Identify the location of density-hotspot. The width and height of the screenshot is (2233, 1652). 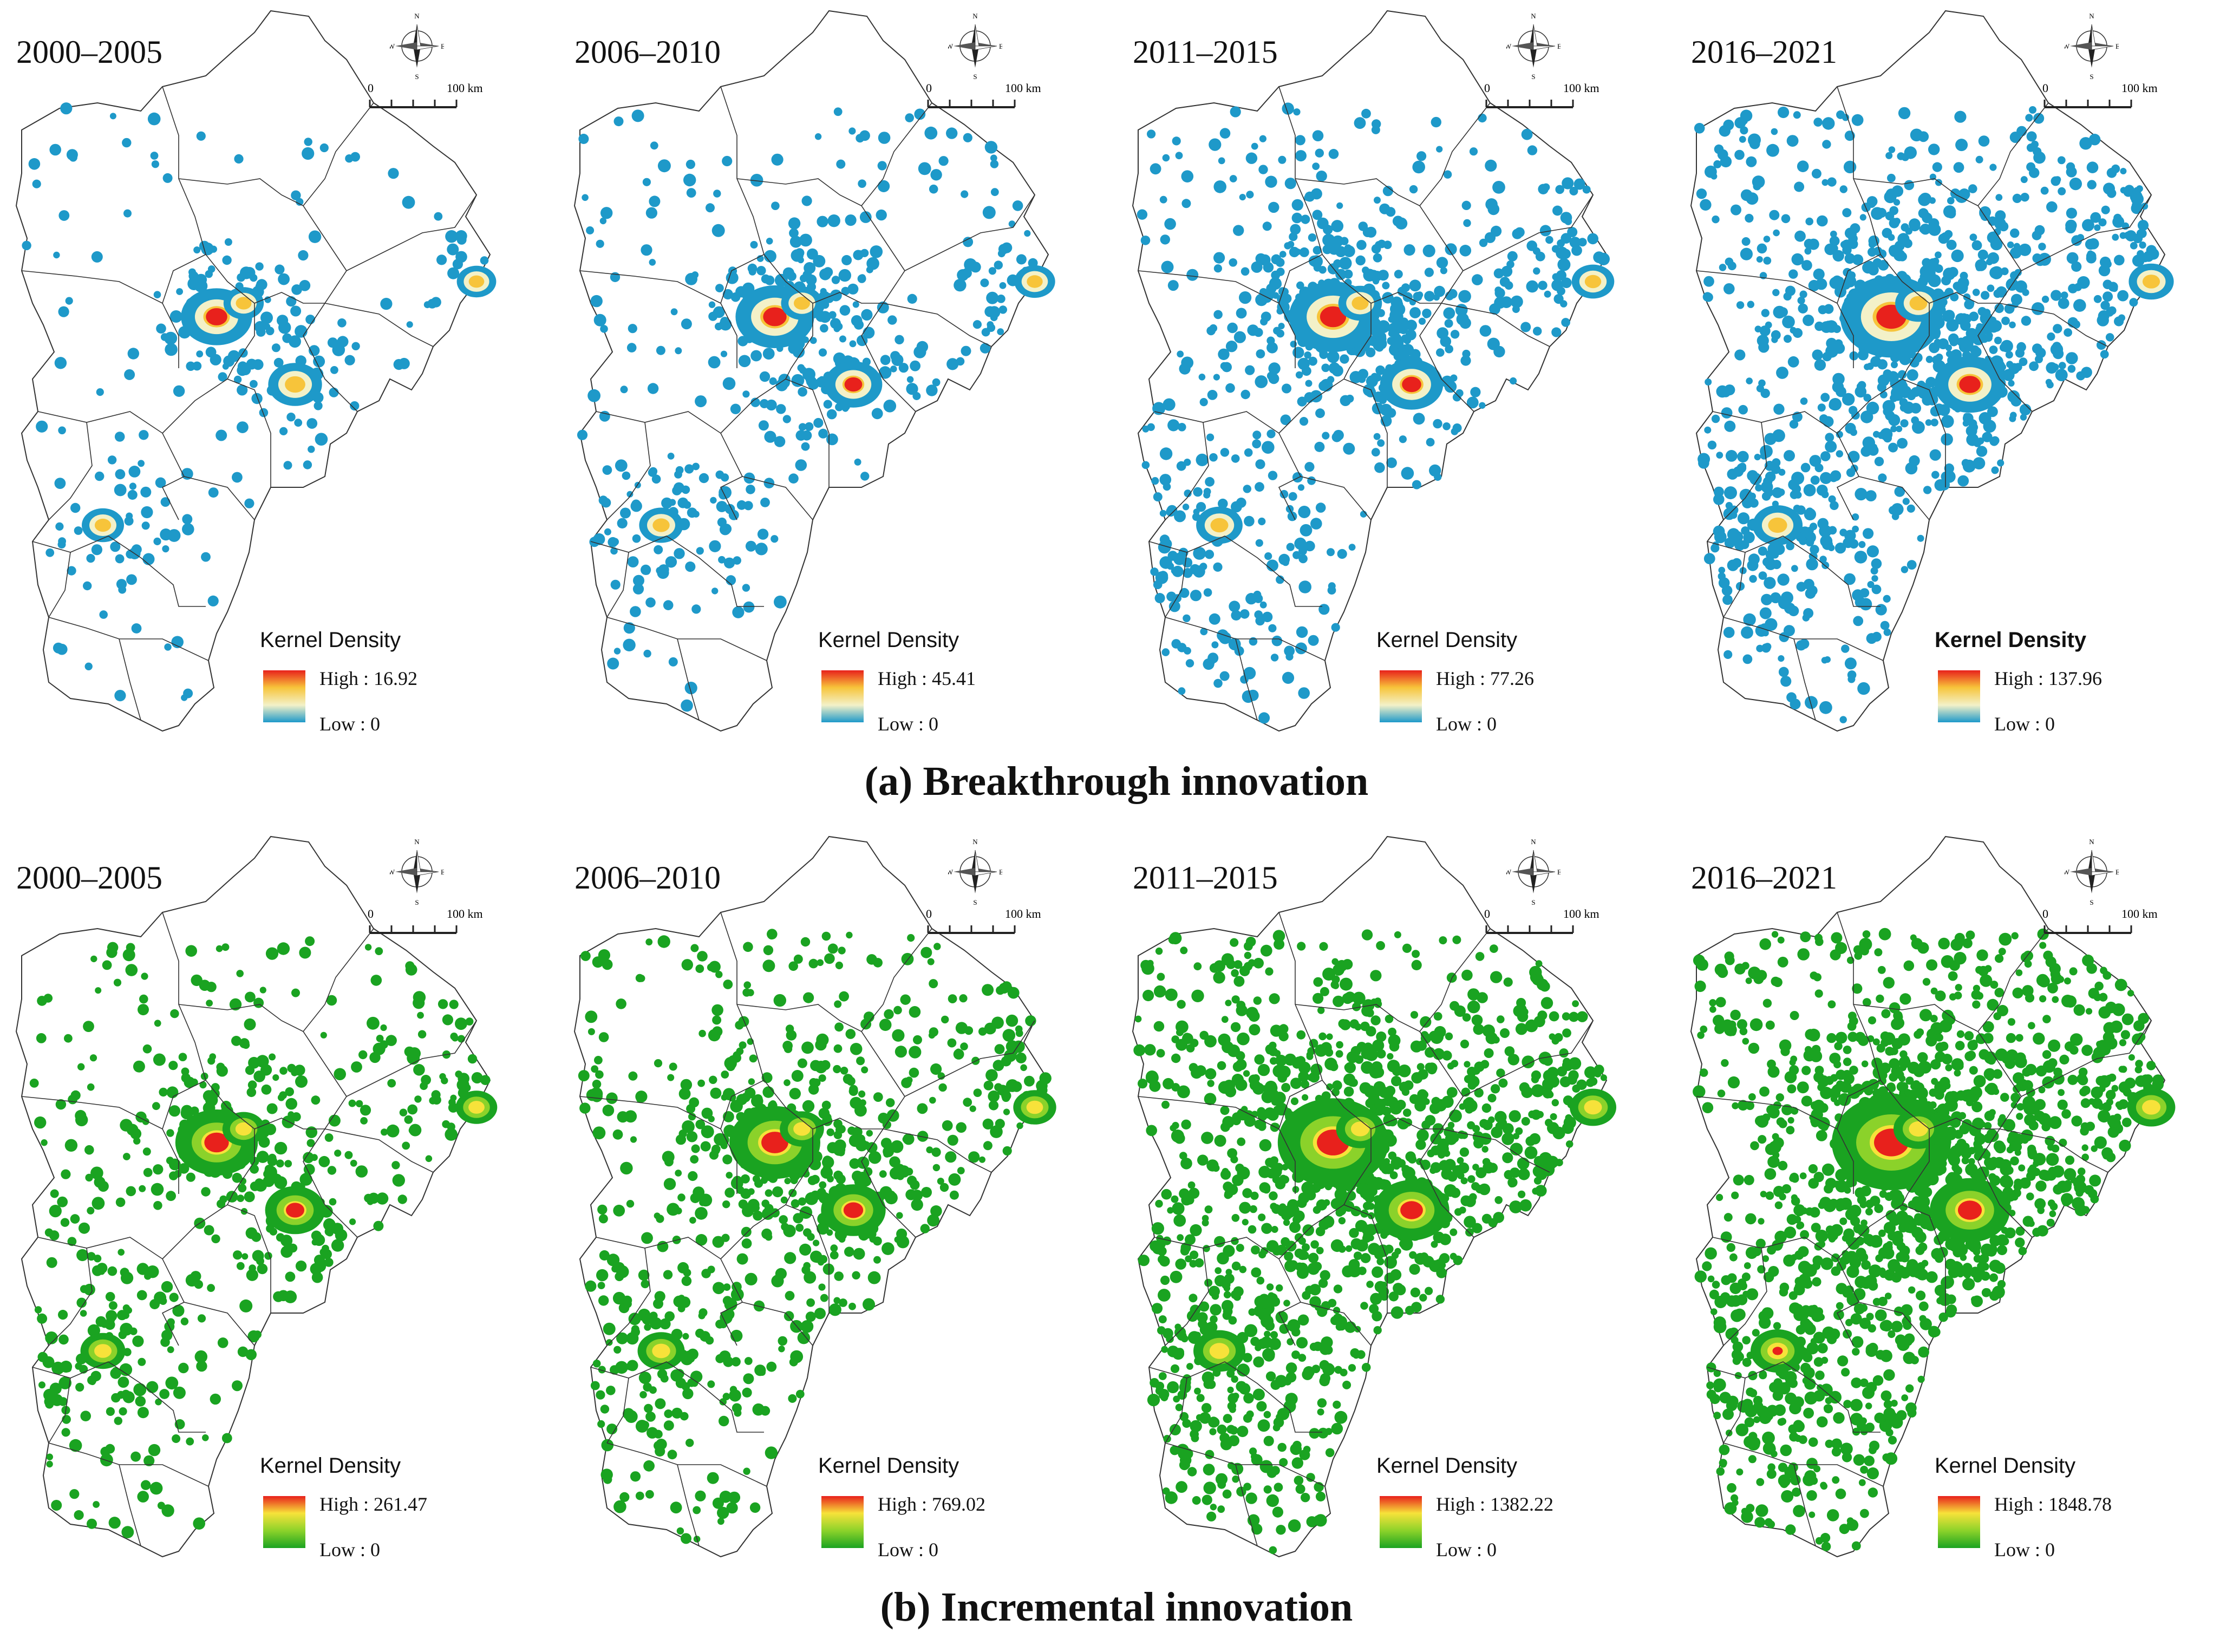
(1593, 282).